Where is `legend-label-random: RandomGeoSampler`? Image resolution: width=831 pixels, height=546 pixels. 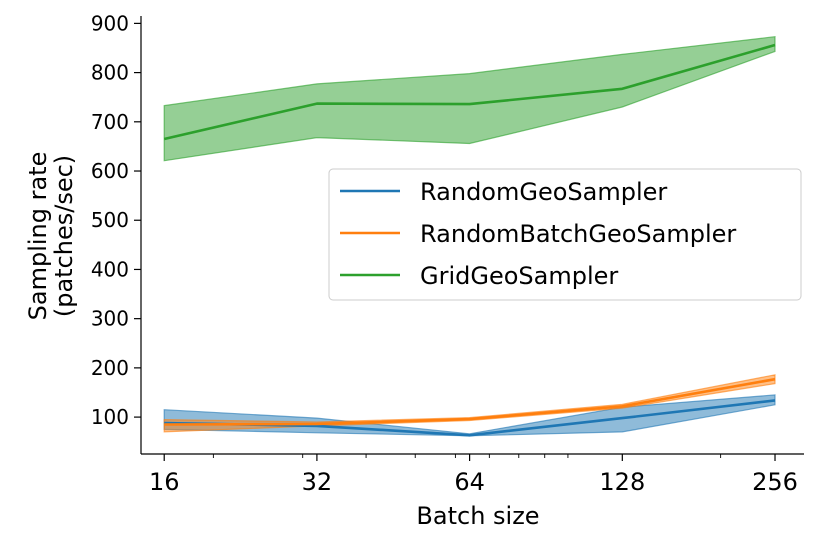 legend-label-random: RandomGeoSampler is located at coordinates (543, 192).